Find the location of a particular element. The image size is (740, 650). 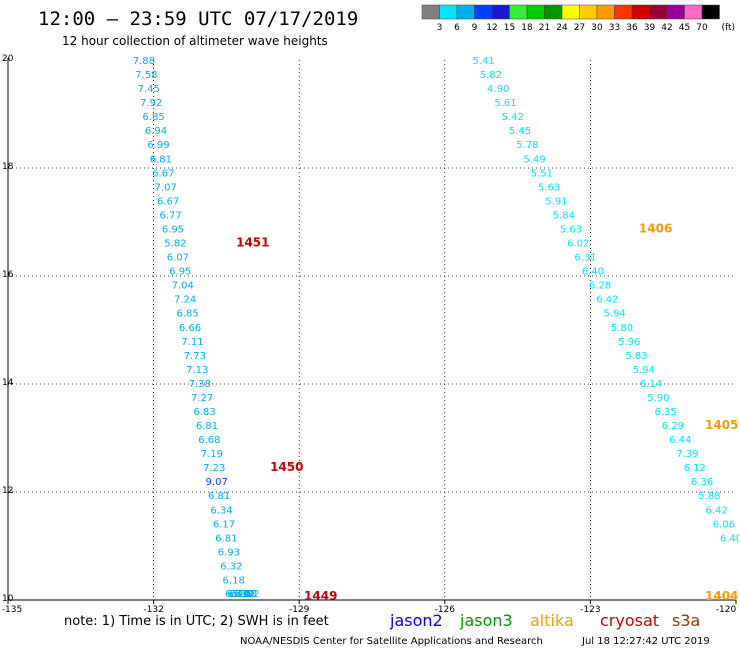

swh-value: 7.23 is located at coordinates (214, 468).